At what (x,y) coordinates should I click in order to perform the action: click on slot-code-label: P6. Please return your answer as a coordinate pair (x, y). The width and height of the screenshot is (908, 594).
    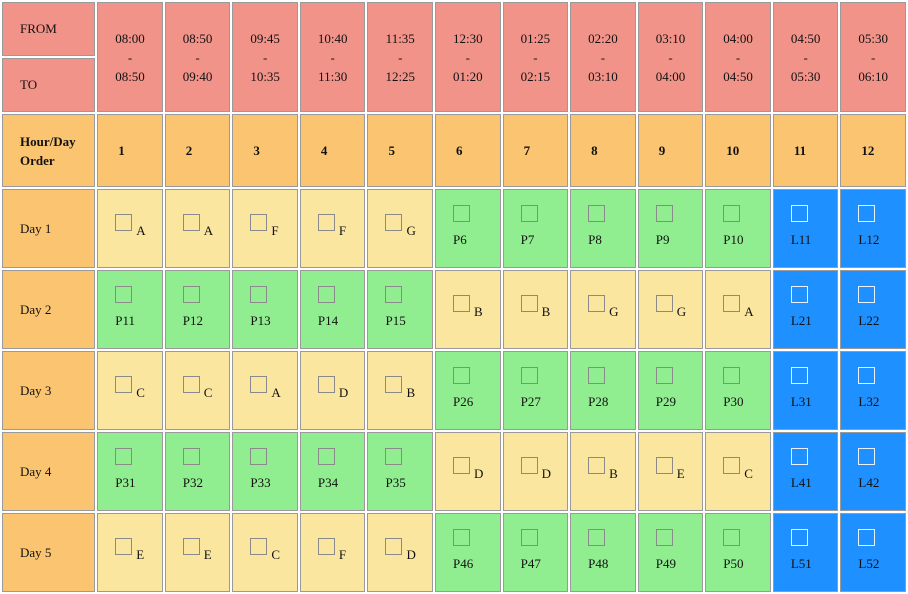
    Looking at the image, I should click on (460, 239).